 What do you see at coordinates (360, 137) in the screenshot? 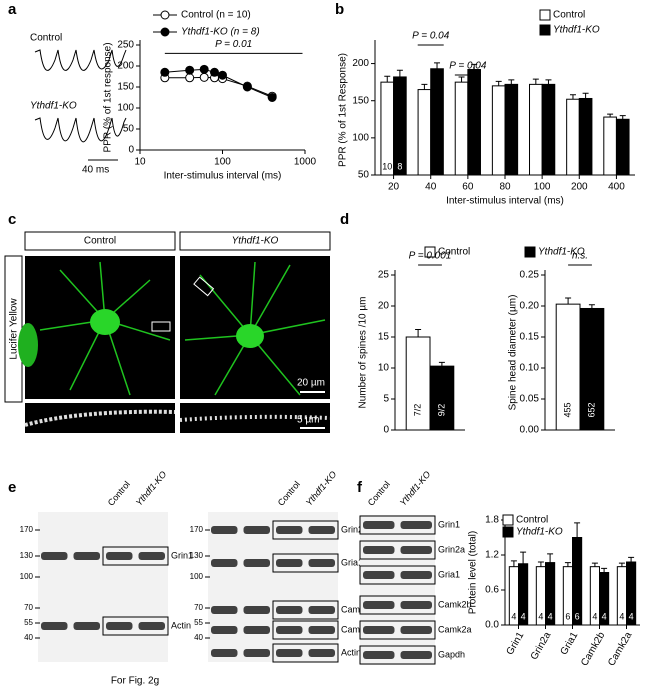
I see `y-tick-label: 100` at bounding box center [360, 137].